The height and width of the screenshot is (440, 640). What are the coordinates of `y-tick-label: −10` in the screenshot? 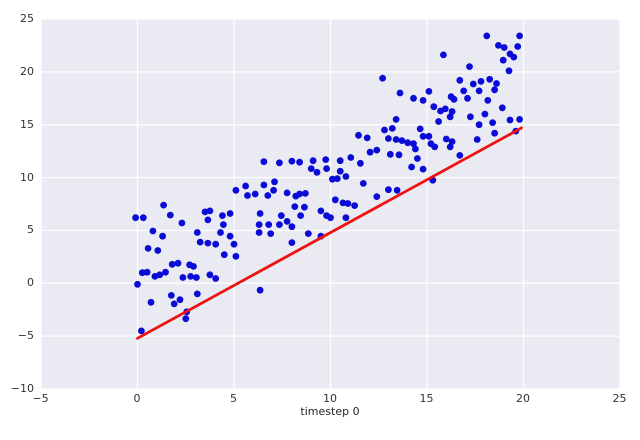 It's located at (22, 388).